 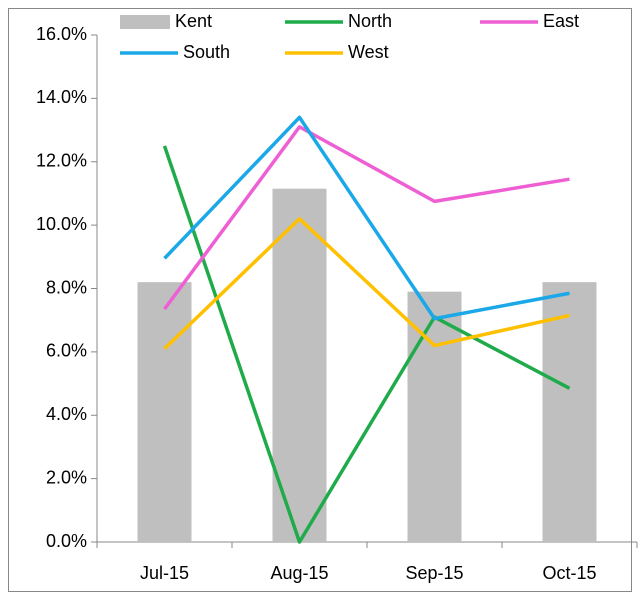 What do you see at coordinates (66, 477) in the screenshot?
I see `y-tick-label: 2.0%` at bounding box center [66, 477].